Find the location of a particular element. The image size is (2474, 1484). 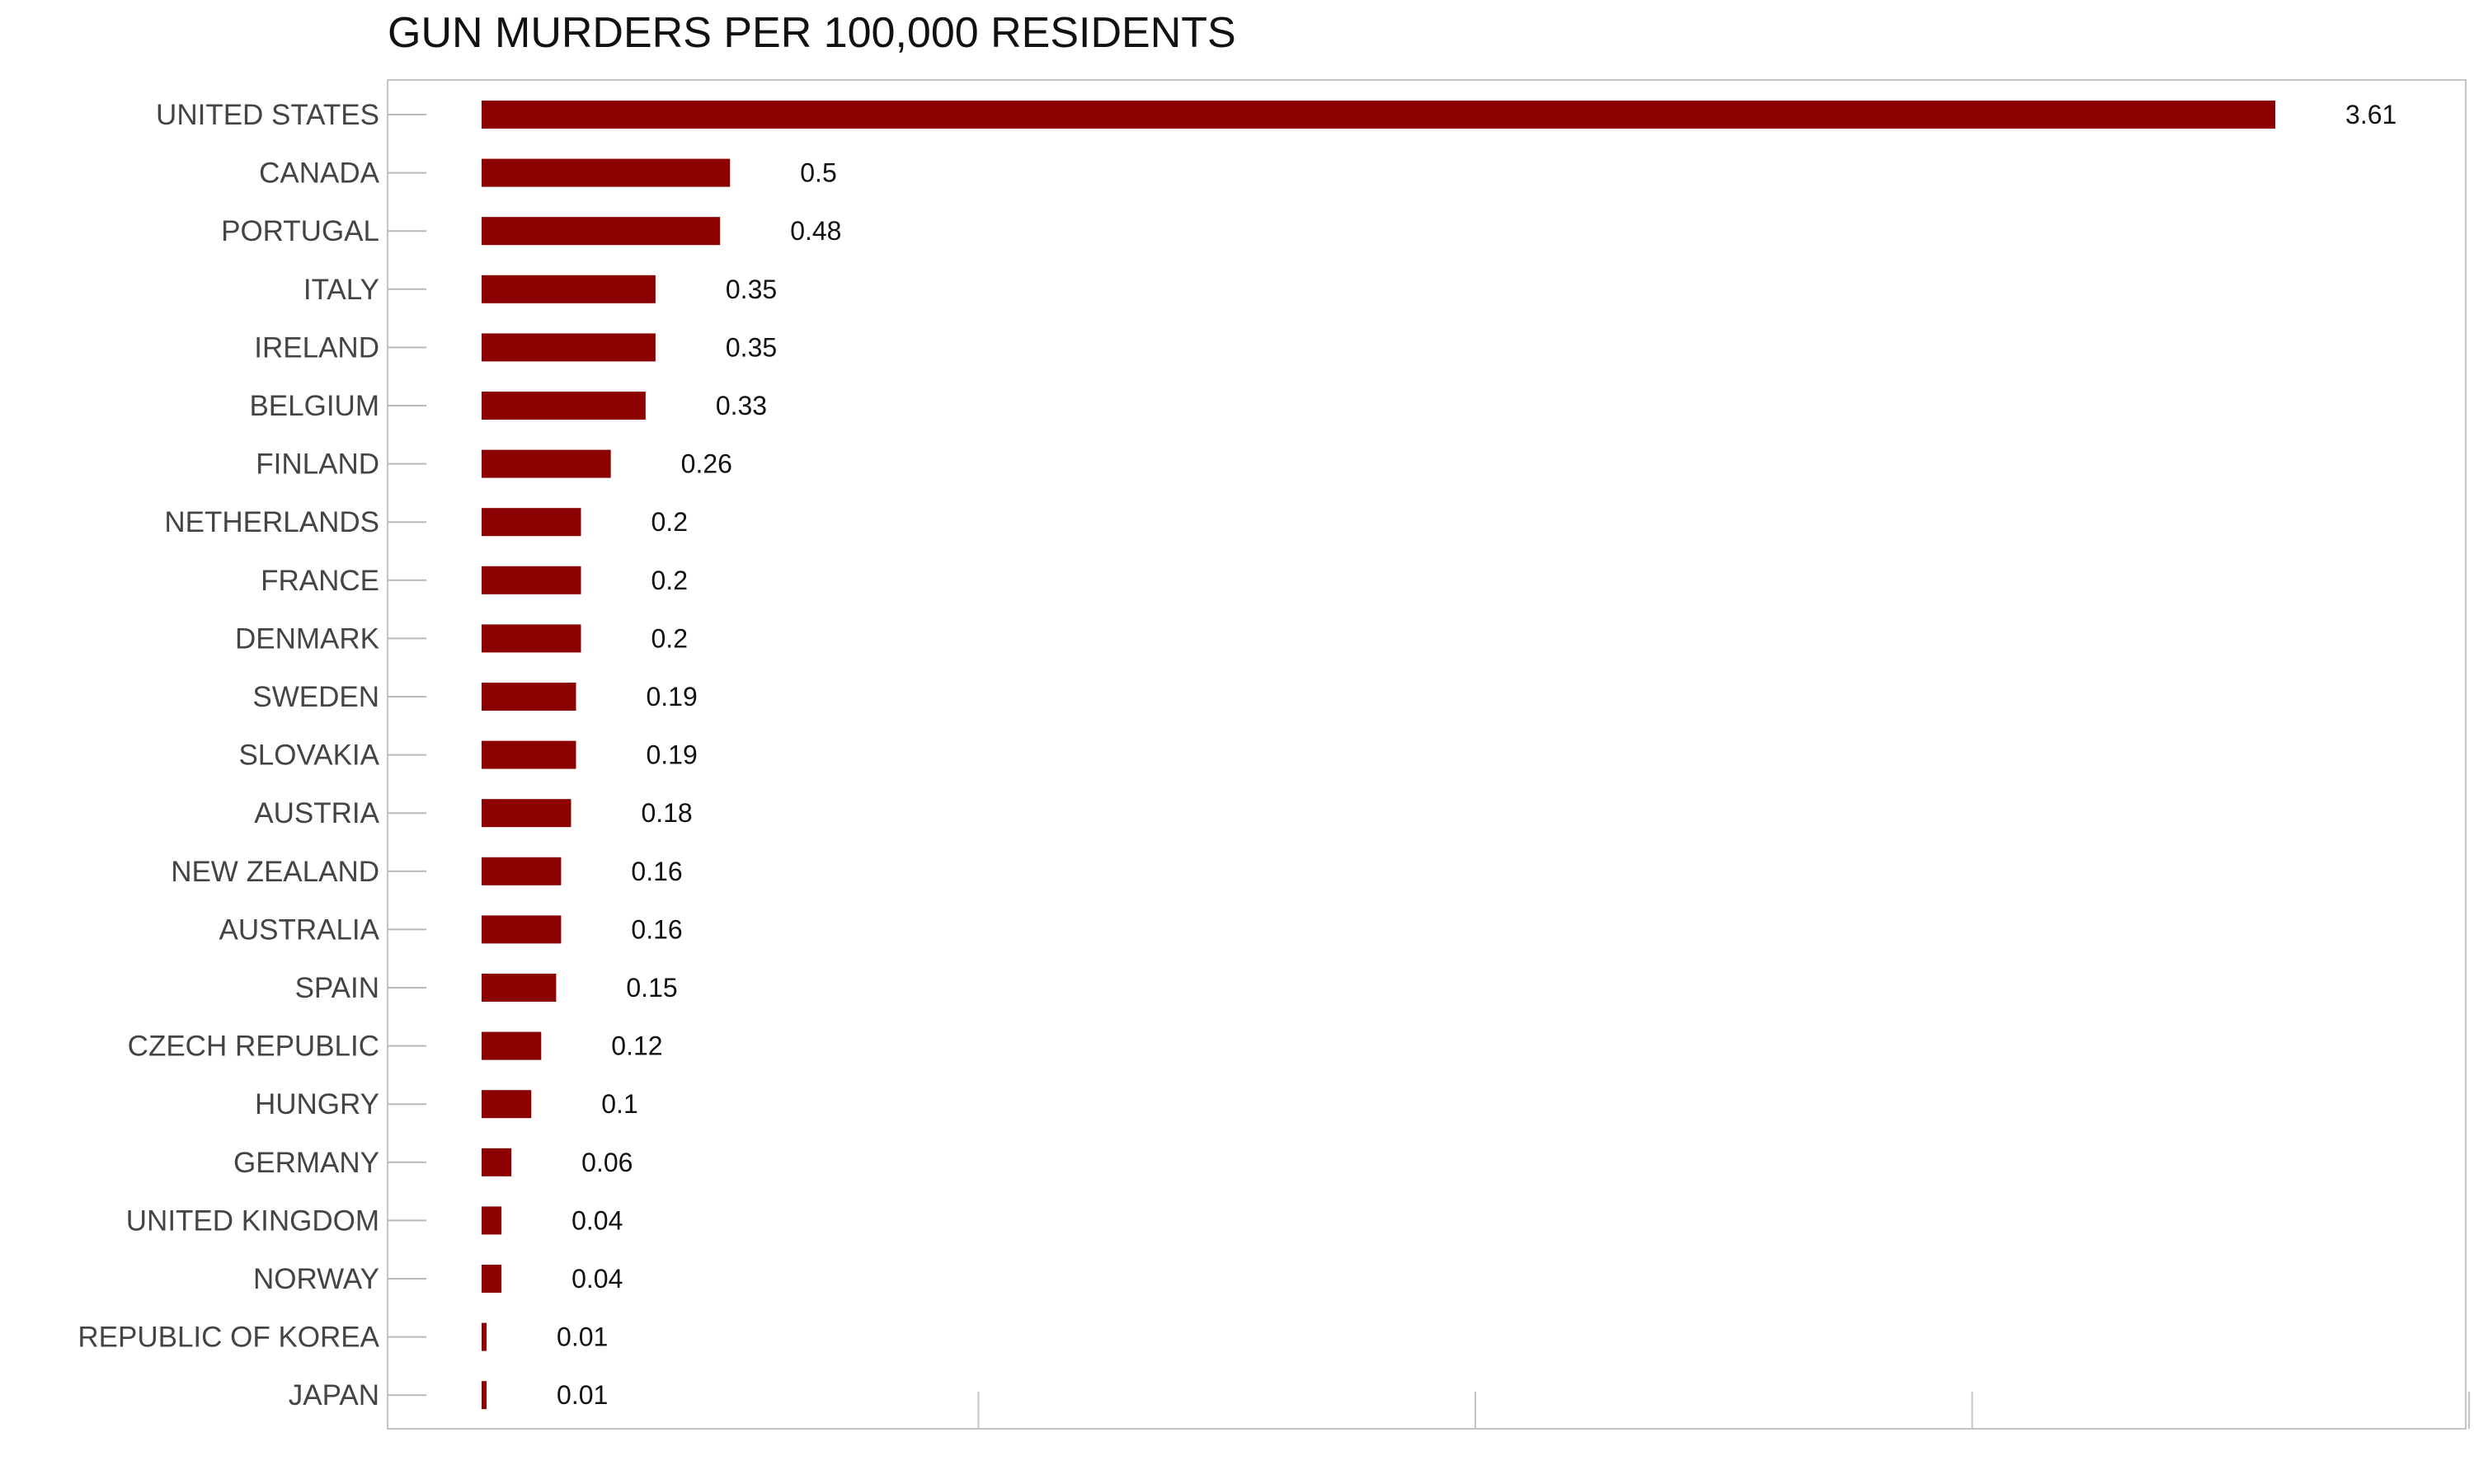

data-label: 0.26 is located at coordinates (706, 464).